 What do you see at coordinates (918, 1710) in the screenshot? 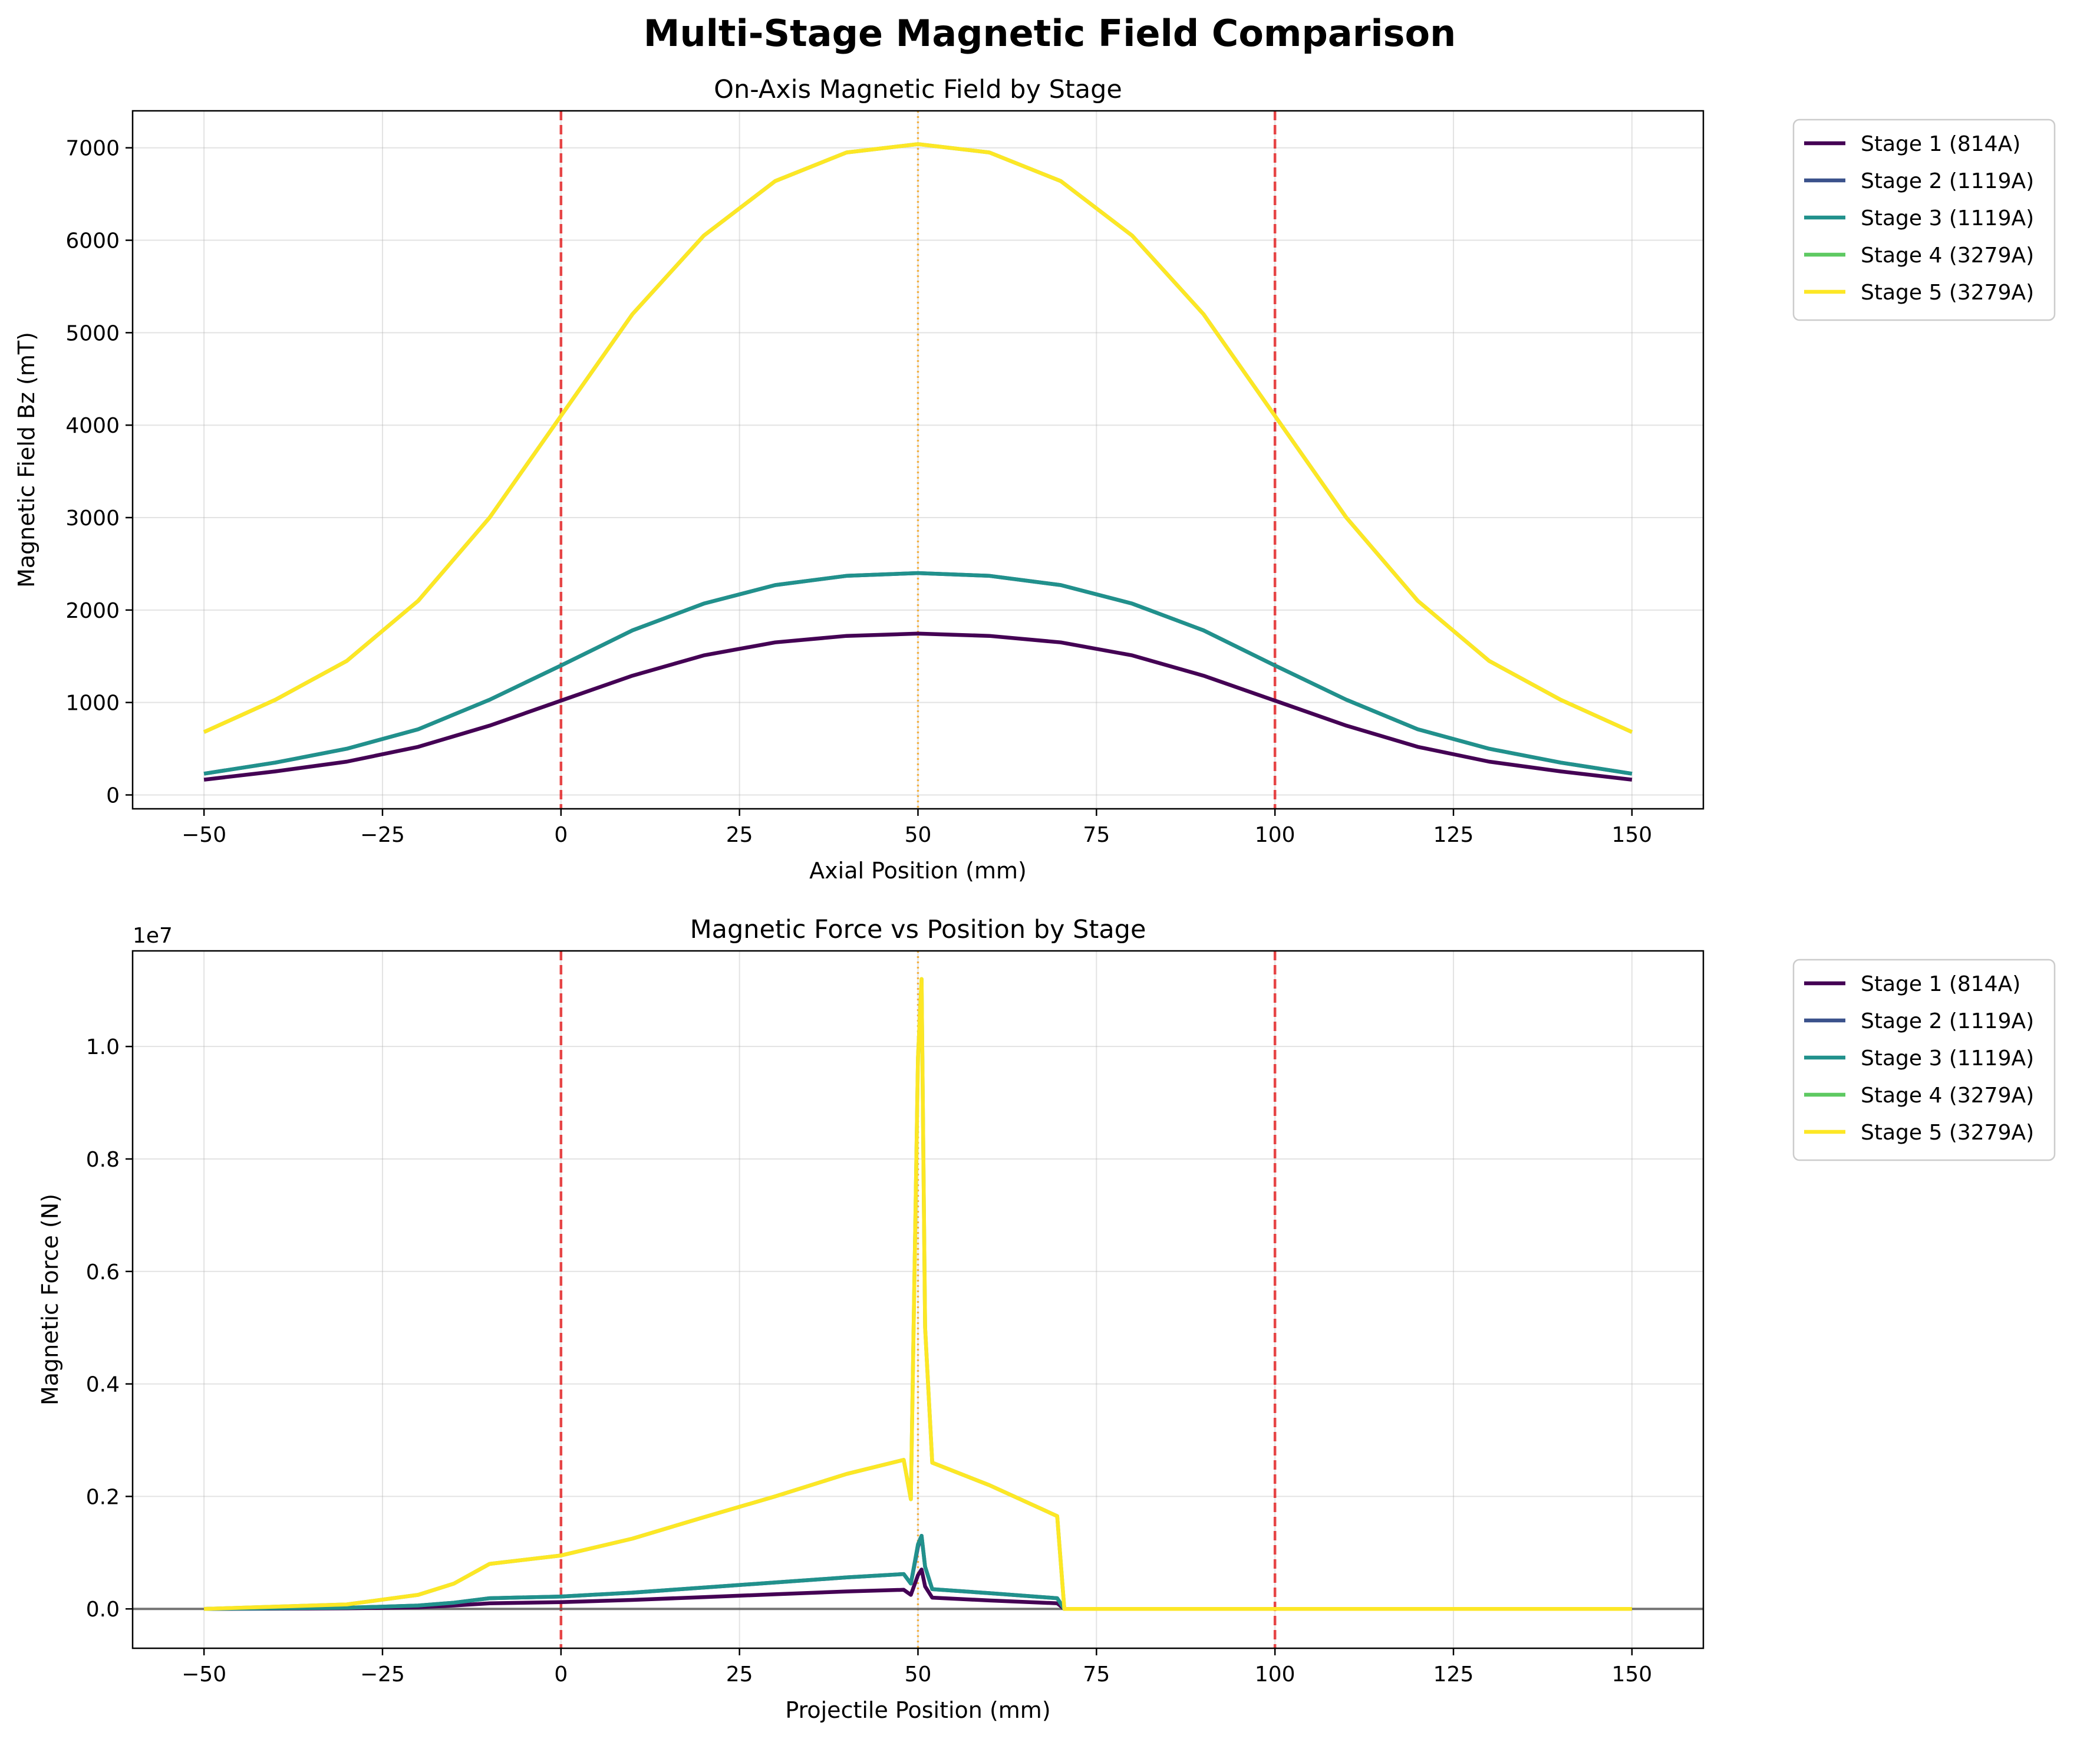
I see `x-axis-label: Projectile Position (mm)` at bounding box center [918, 1710].